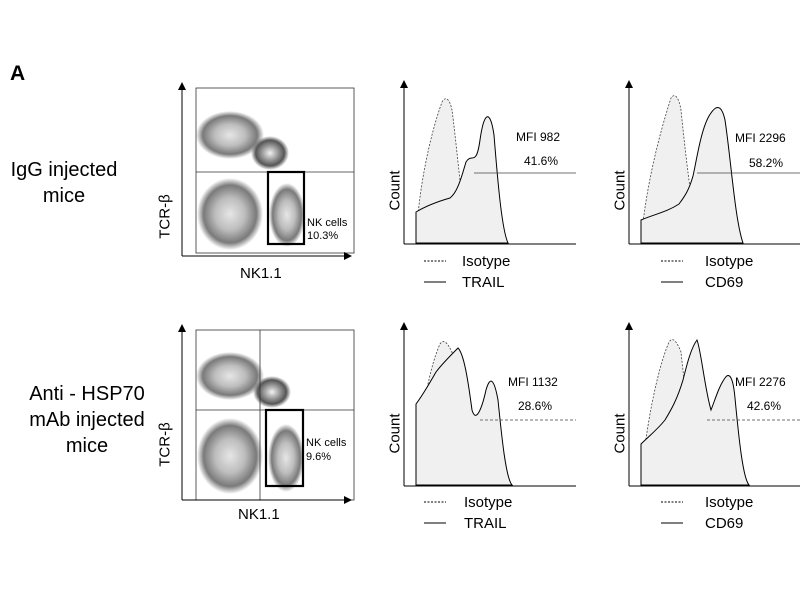 Image resolution: width=800 pixels, height=600 pixels. I want to click on percent-label: 41.6%, so click(541, 161).